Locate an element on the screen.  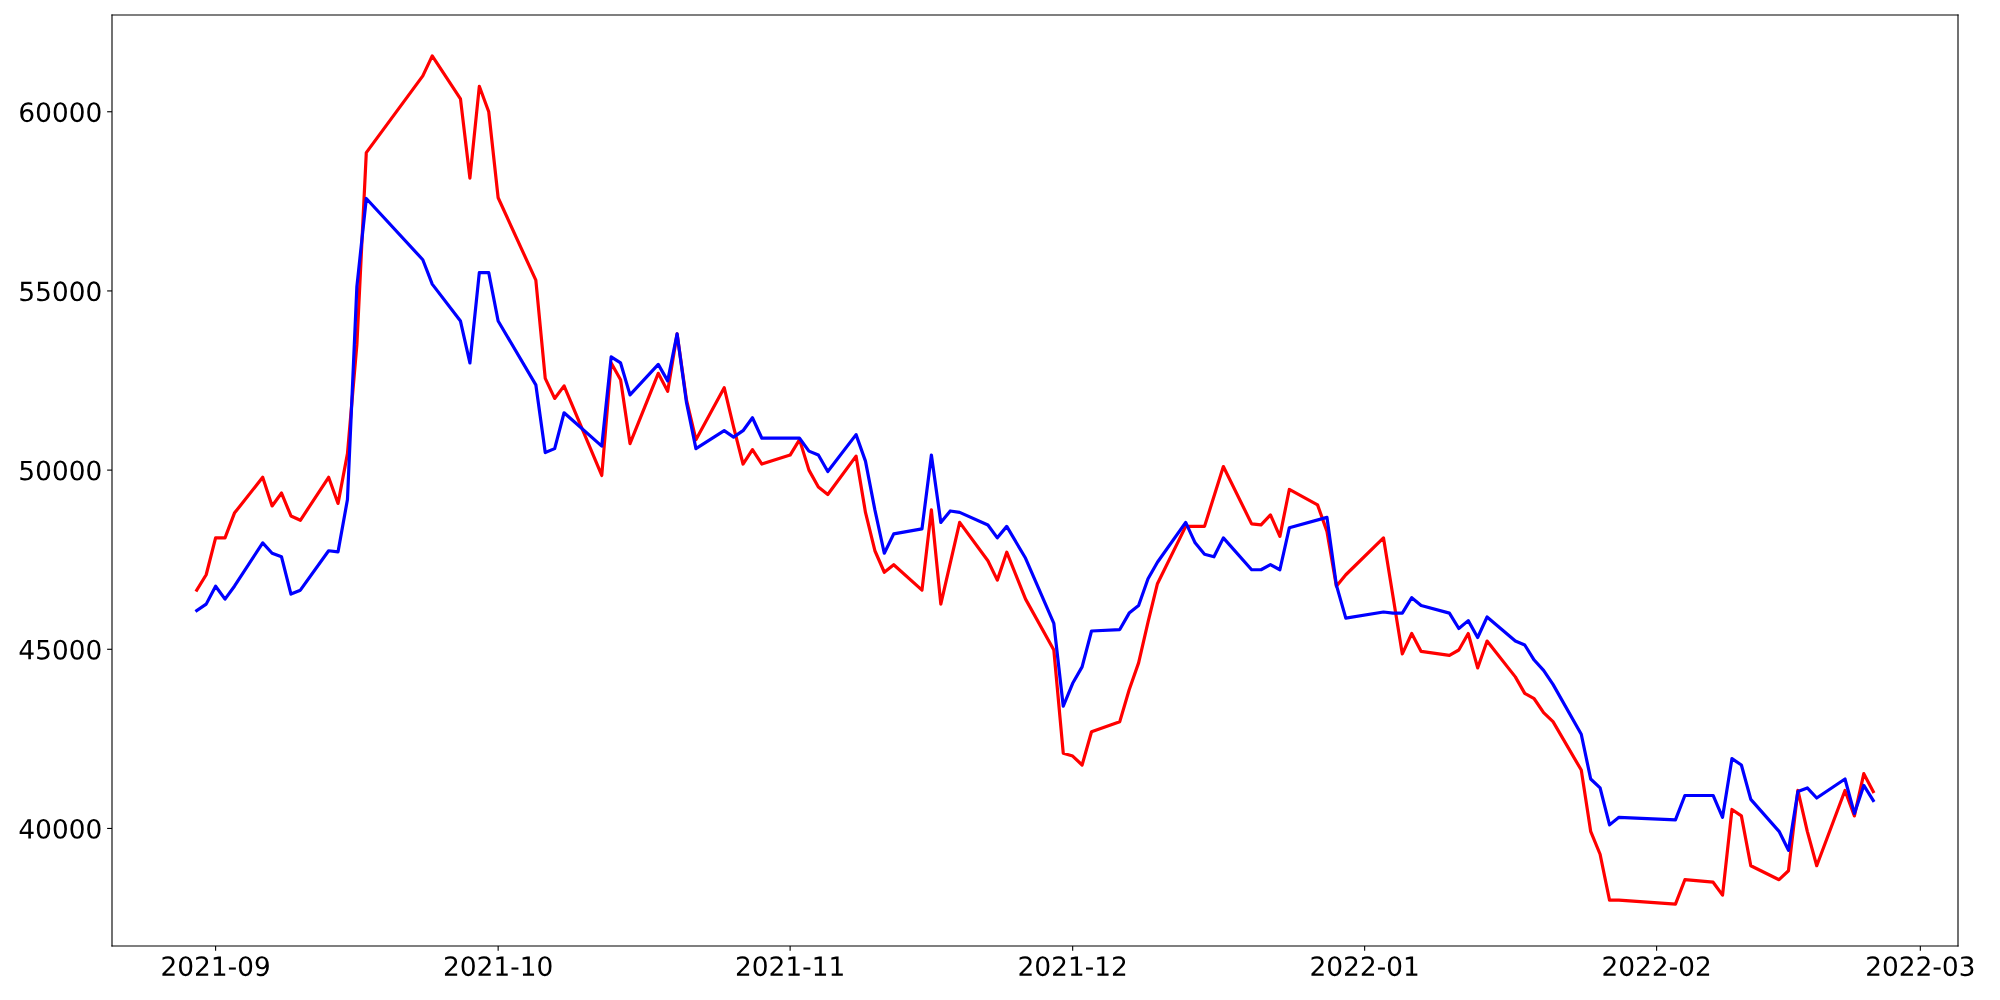
x-tick-label: 2021-09 is located at coordinates (215, 966).